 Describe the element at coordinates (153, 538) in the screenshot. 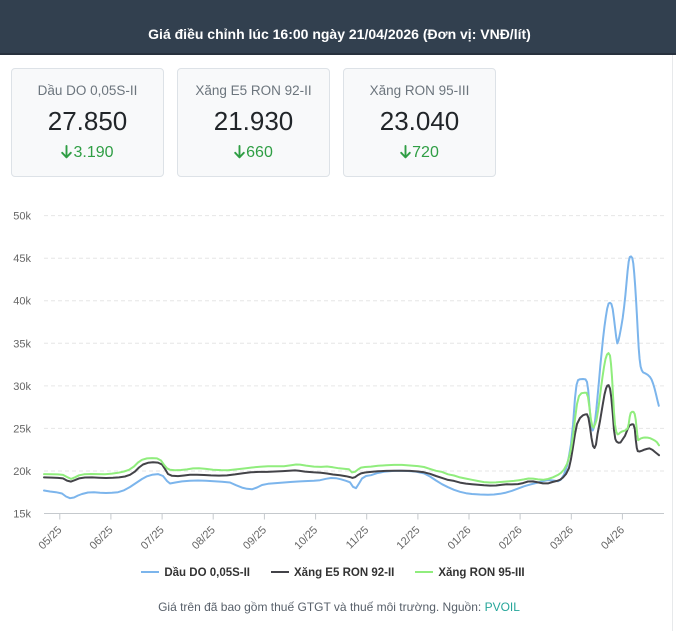

I see `svg-text: 07/25` at that location.